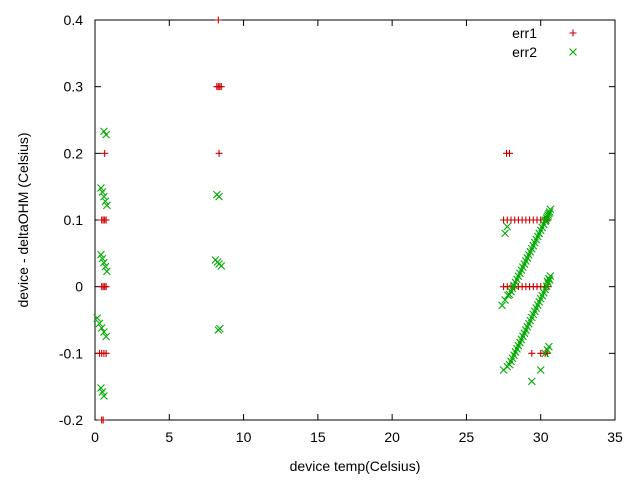 The width and height of the screenshot is (640, 480). I want to click on y-tick-label: 0.2, so click(74, 153).